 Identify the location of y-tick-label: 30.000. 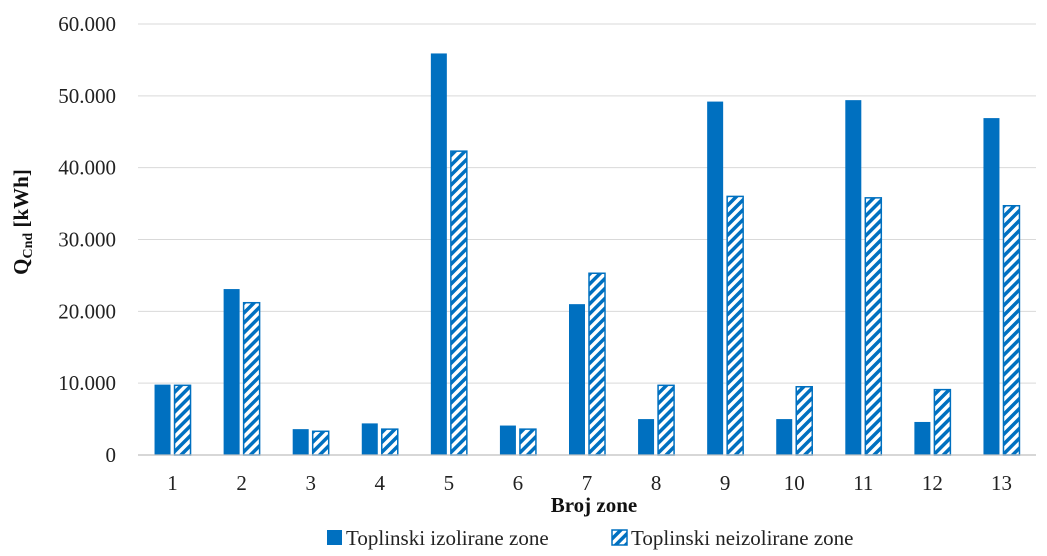
(87, 240).